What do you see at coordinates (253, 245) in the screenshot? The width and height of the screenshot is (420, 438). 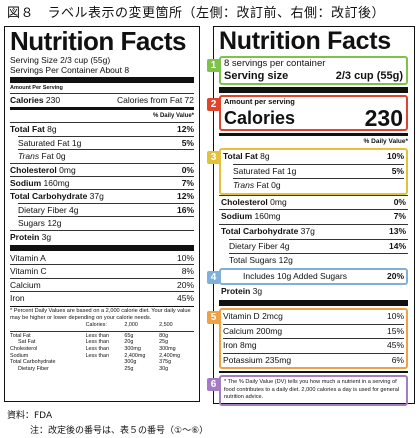 I see `nutrient-label: Dietary Fiber` at bounding box center [253, 245].